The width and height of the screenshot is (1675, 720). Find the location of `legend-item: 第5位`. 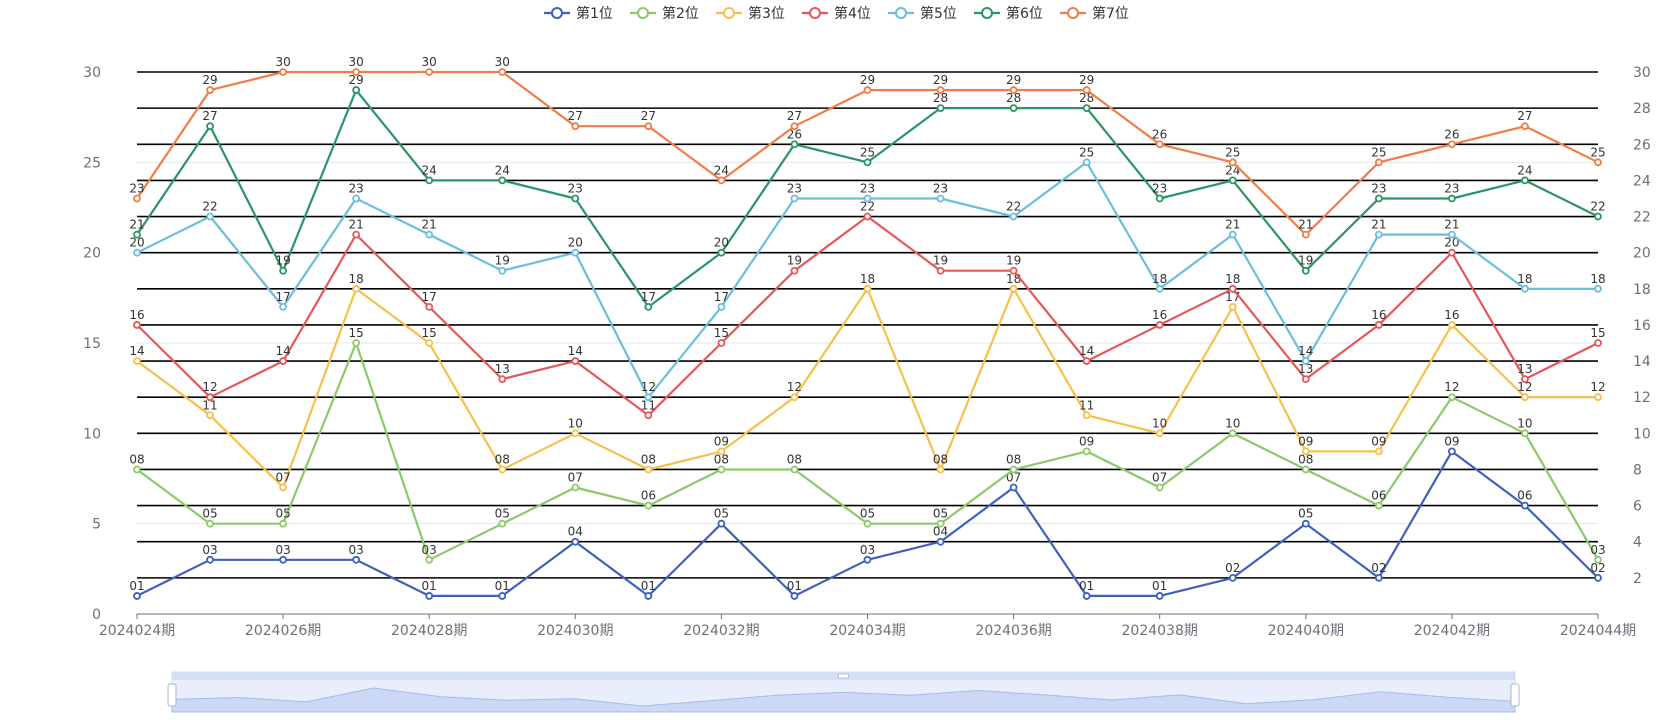

legend-item: 第5位 is located at coordinates (922, 13).